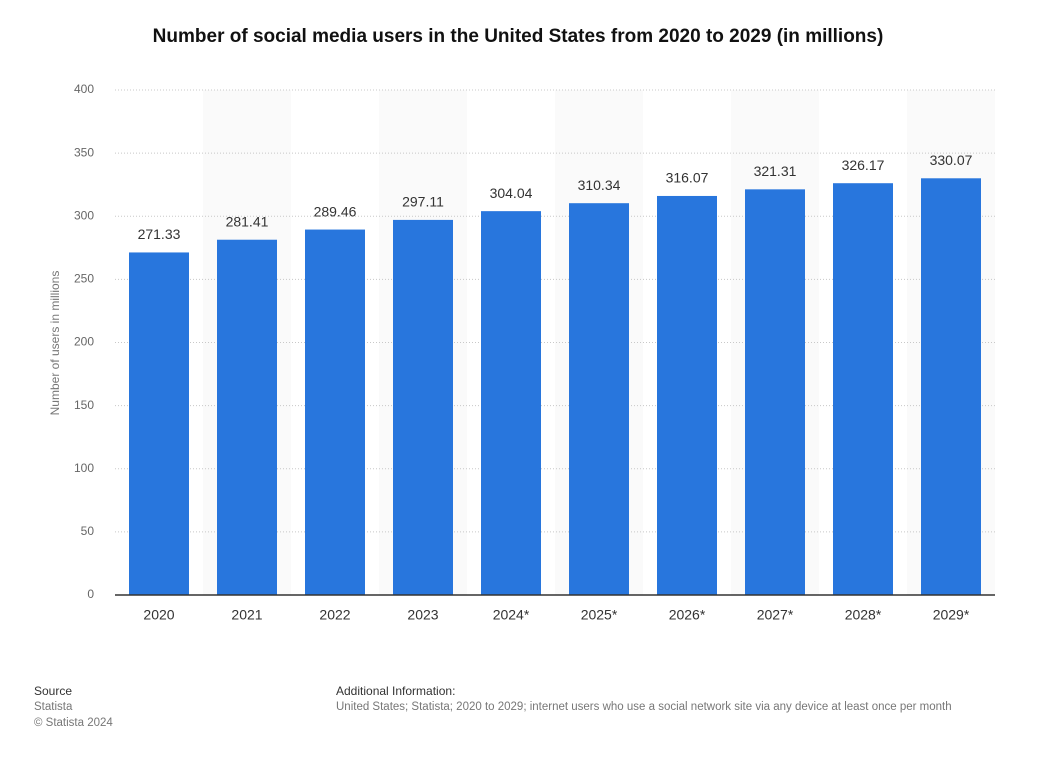  What do you see at coordinates (55, 343) in the screenshot?
I see `y-axis-label: Number of users in millions` at bounding box center [55, 343].